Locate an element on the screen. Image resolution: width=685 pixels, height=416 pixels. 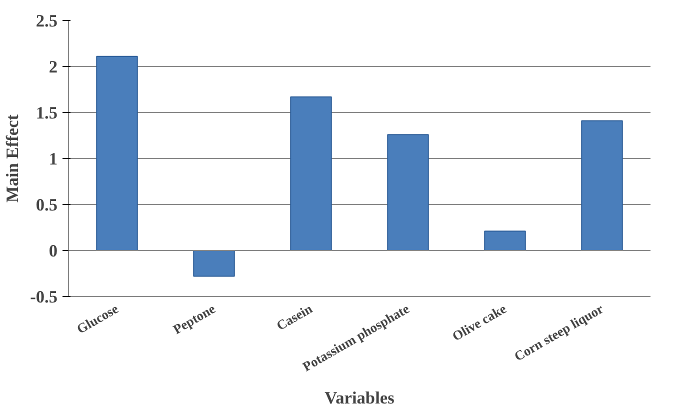
y-tick-label: 2.5 is located at coordinates (47, 21).